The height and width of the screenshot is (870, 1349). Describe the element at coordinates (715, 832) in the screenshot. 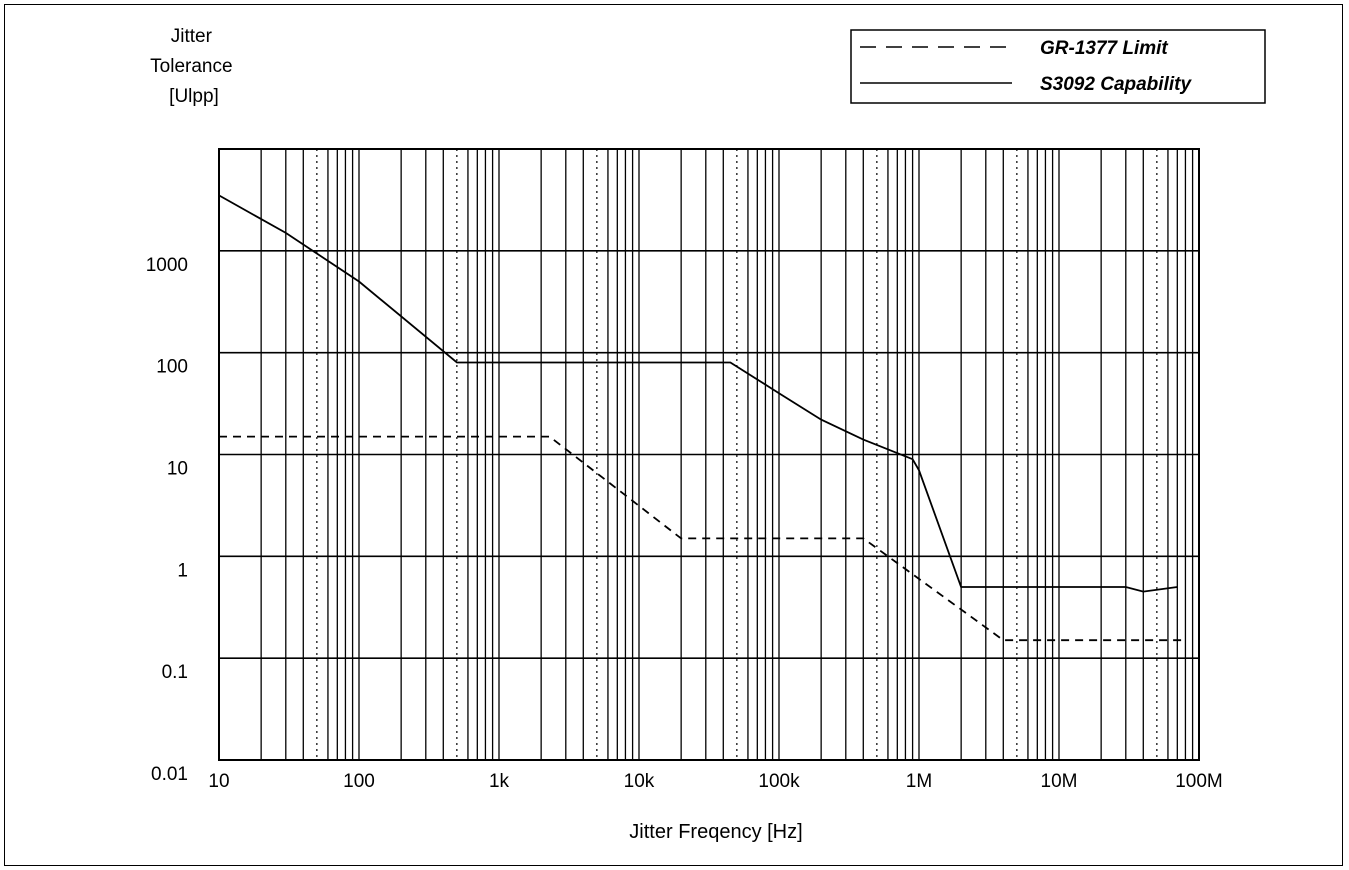

I see `x-axis-label: Jitter Freqency [Hz]` at that location.